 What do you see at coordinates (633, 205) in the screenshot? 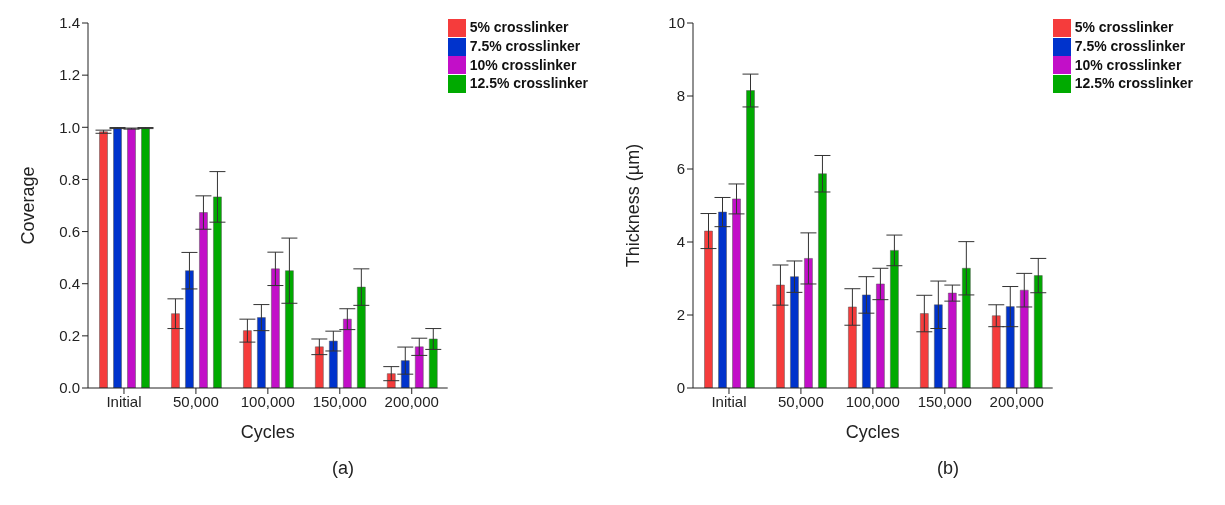
I see `y-axis-title: Thickness (µm)` at bounding box center [633, 205].